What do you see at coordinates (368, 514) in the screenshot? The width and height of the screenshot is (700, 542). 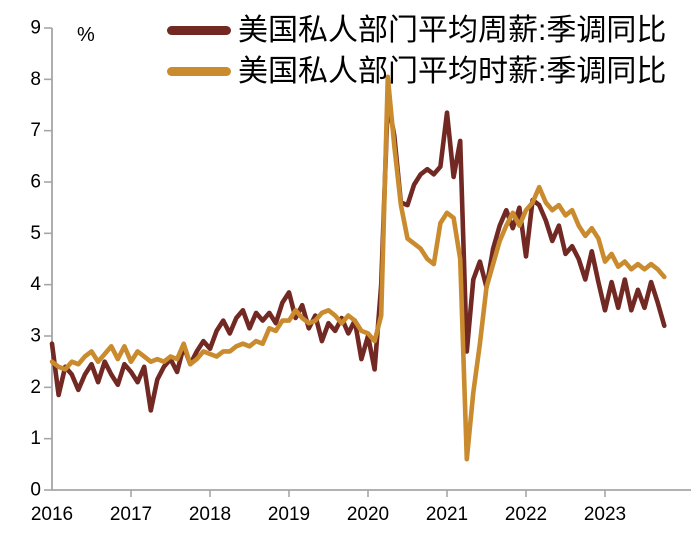 I see `x-axis-tick-label: 2020` at bounding box center [368, 514].